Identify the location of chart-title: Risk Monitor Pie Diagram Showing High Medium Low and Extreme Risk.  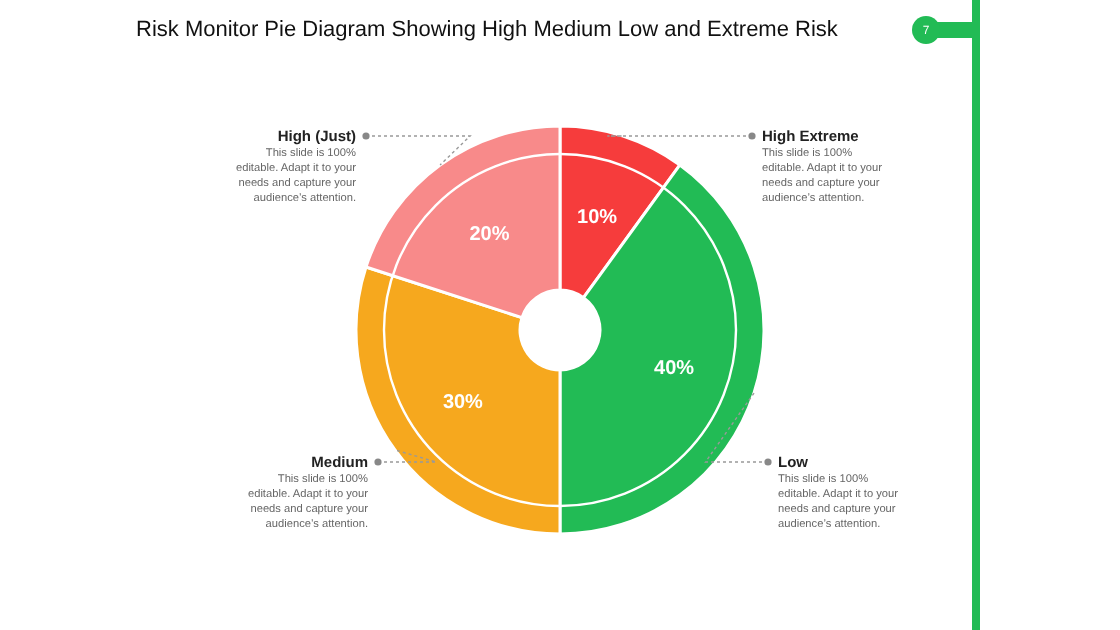
(487, 30).